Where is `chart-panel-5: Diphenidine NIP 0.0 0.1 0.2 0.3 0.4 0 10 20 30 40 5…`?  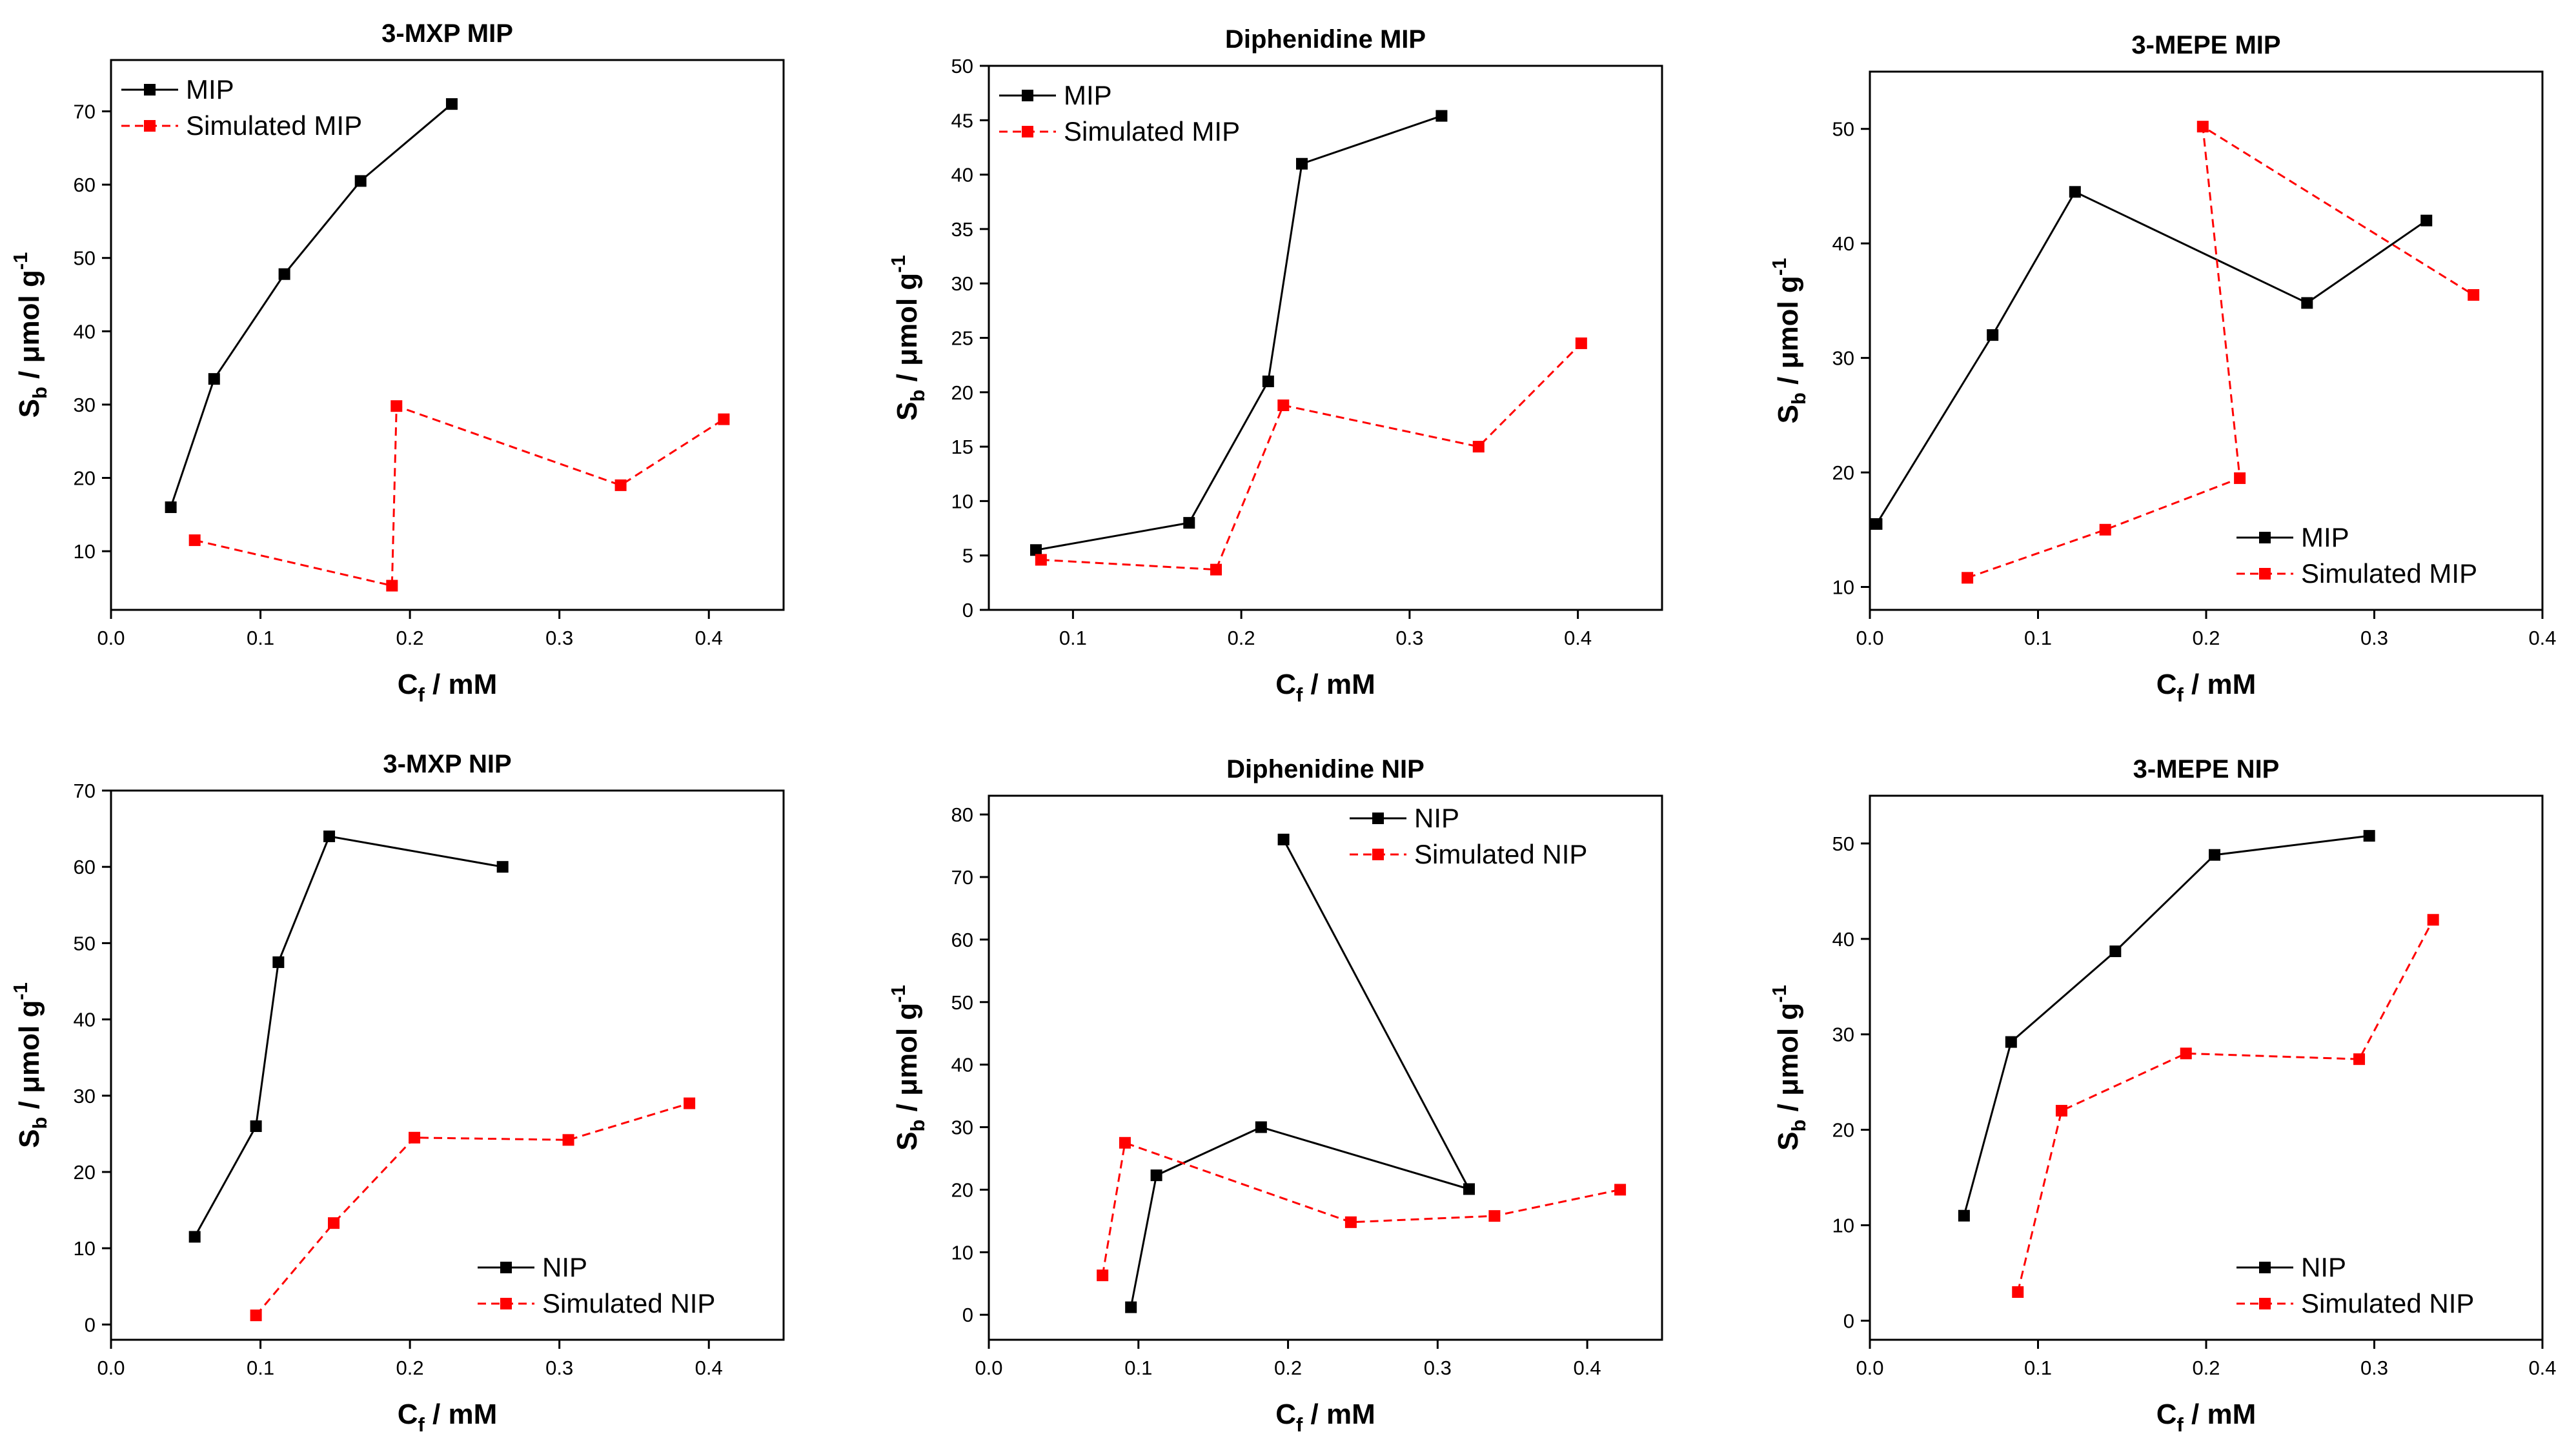 chart-panel-5: Diphenidine NIP 0.0 0.1 0.2 0.3 0.4 0 10 20 30 40 5… is located at coordinates (1275, 1094).